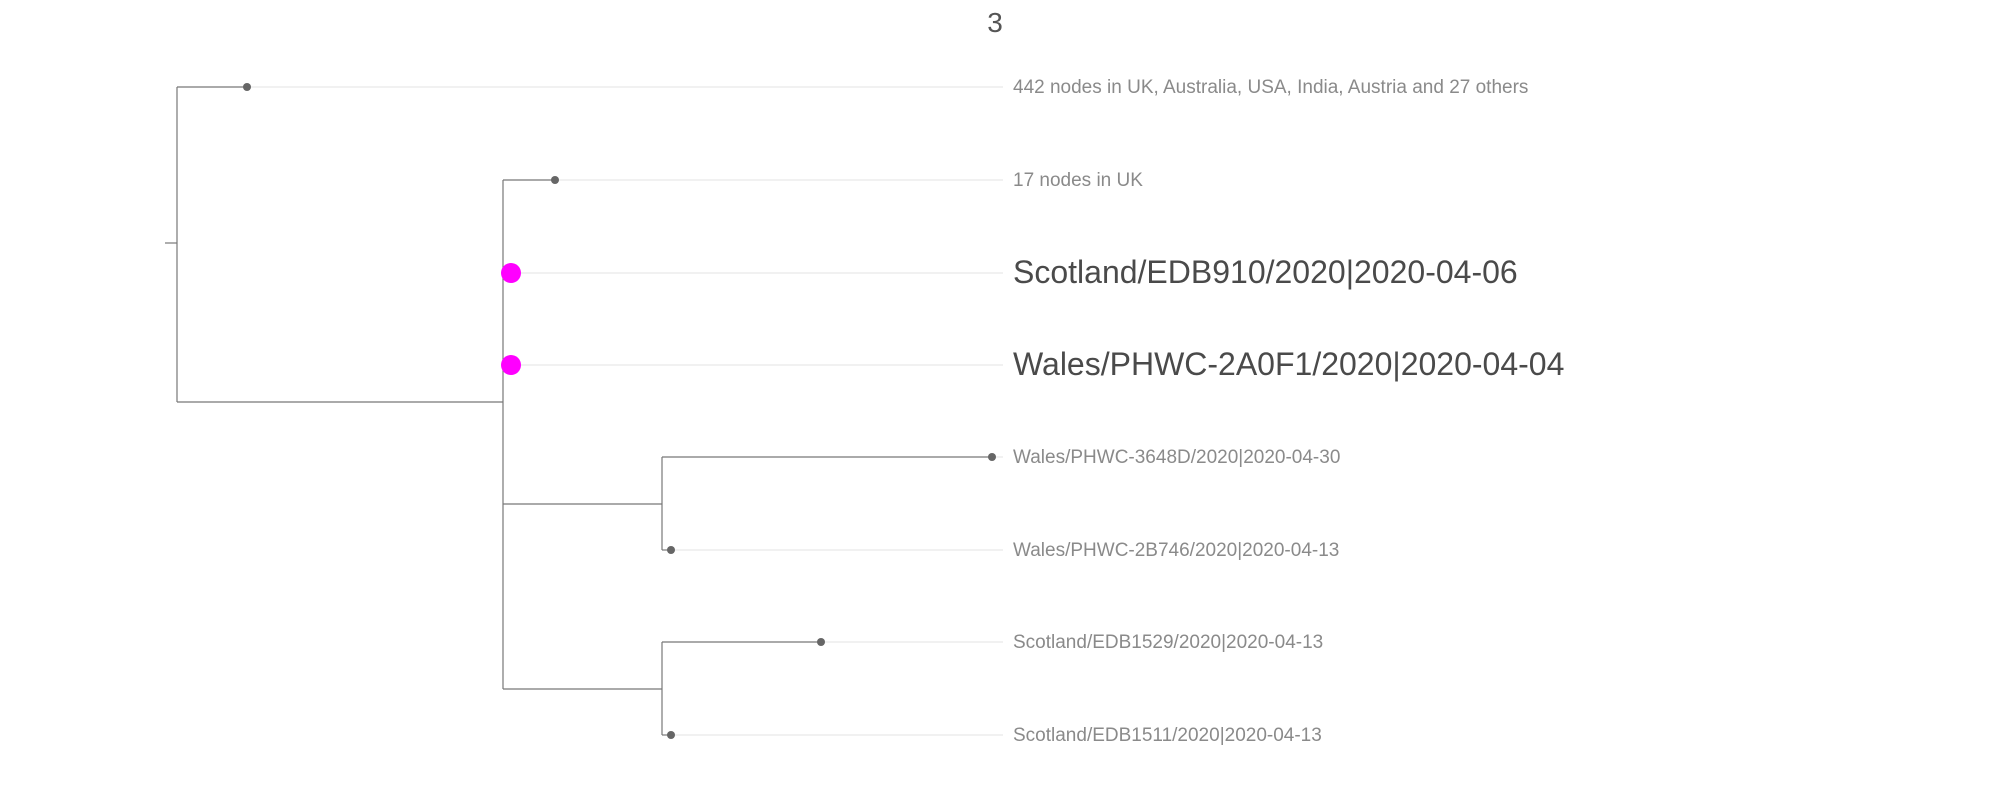  I want to click on tip-label: Scotland/EDB910/2020|2020-04-06, so click(1265, 272).